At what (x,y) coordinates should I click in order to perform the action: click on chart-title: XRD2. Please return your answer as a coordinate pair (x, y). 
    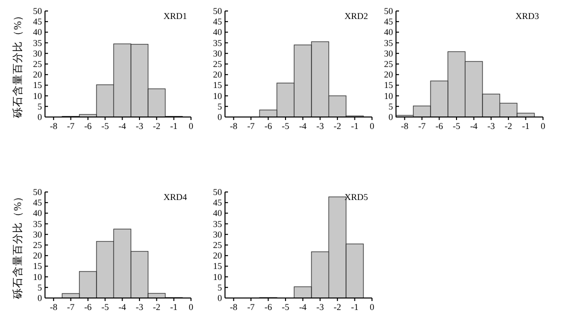
    Looking at the image, I should click on (356, 16).